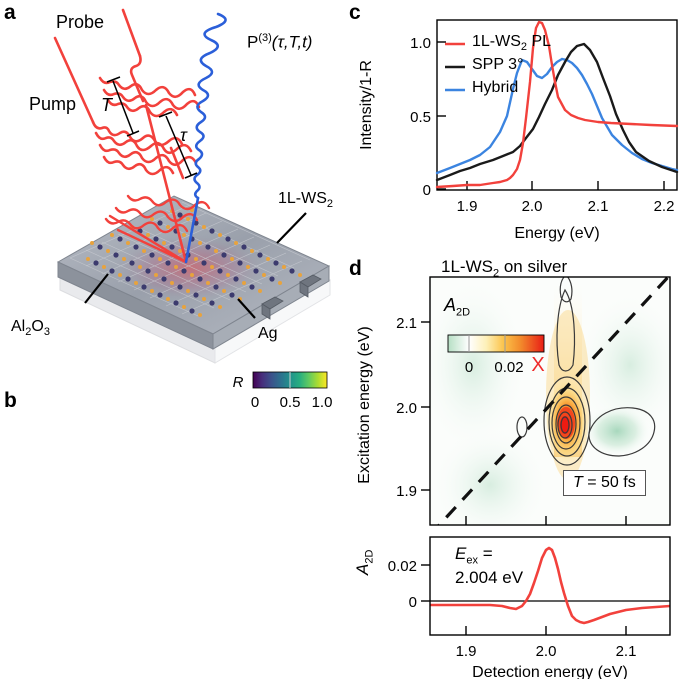  I want to click on y-tick-d-20: 2.0, so click(406, 408).